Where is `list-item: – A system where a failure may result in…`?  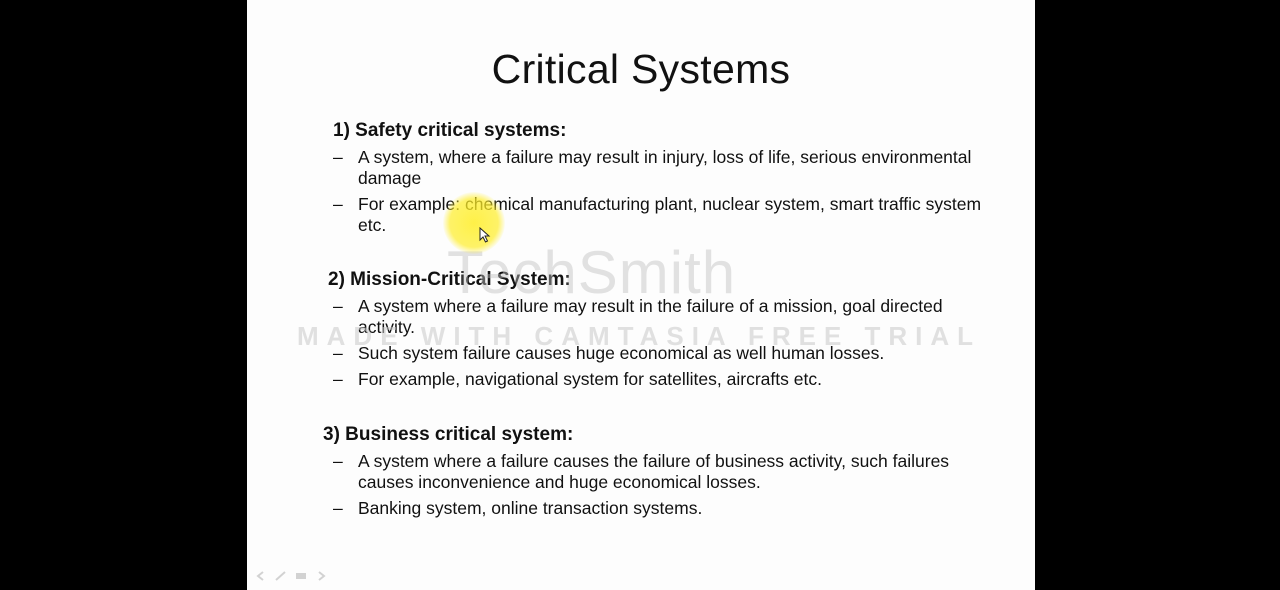
list-item: – A system where a failure may result in… is located at coordinates (660, 317).